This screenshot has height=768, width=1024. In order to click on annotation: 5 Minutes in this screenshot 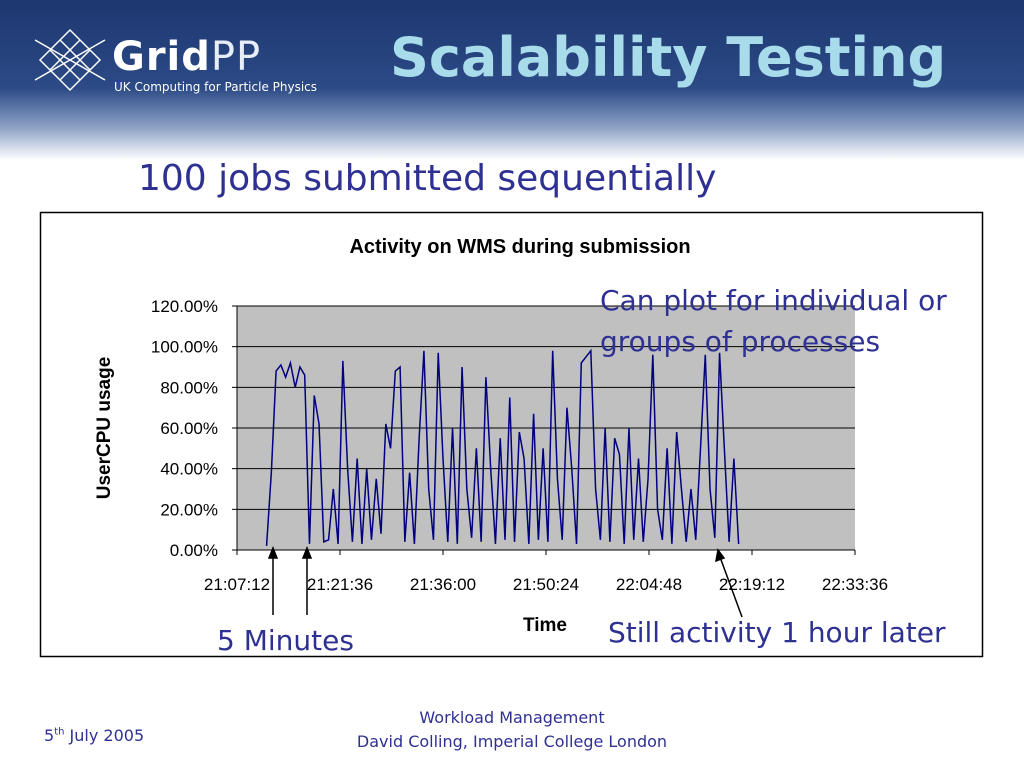, I will do `click(285, 640)`.